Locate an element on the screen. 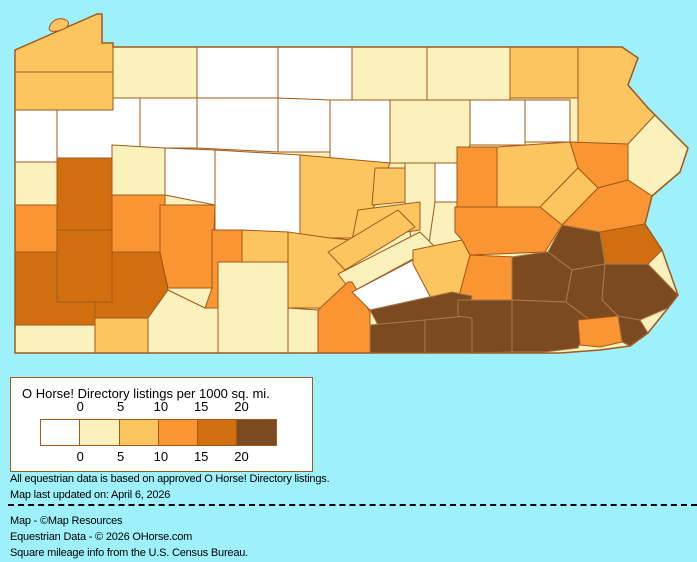 The image size is (697, 562). credit-map-resources: Map - ©Map Resources is located at coordinates (66, 521).